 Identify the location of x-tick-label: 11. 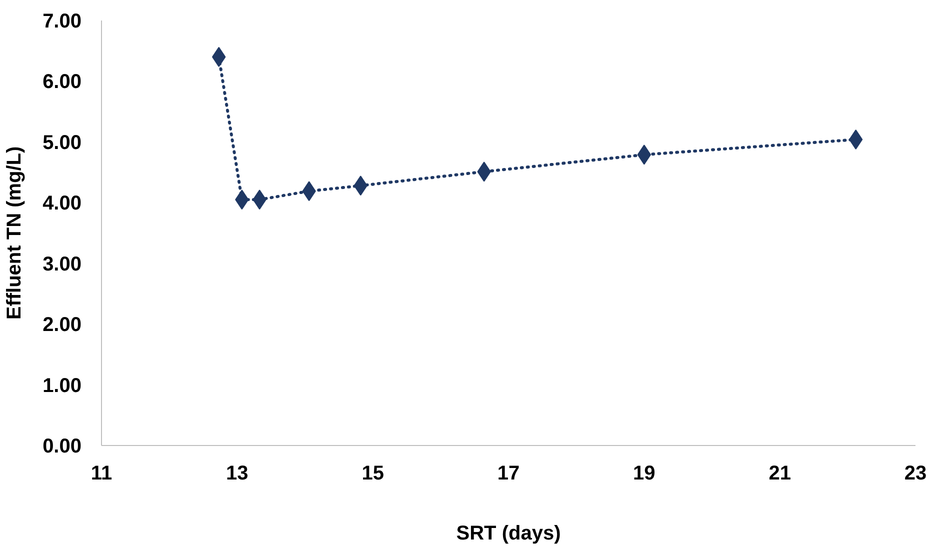
(101, 473).